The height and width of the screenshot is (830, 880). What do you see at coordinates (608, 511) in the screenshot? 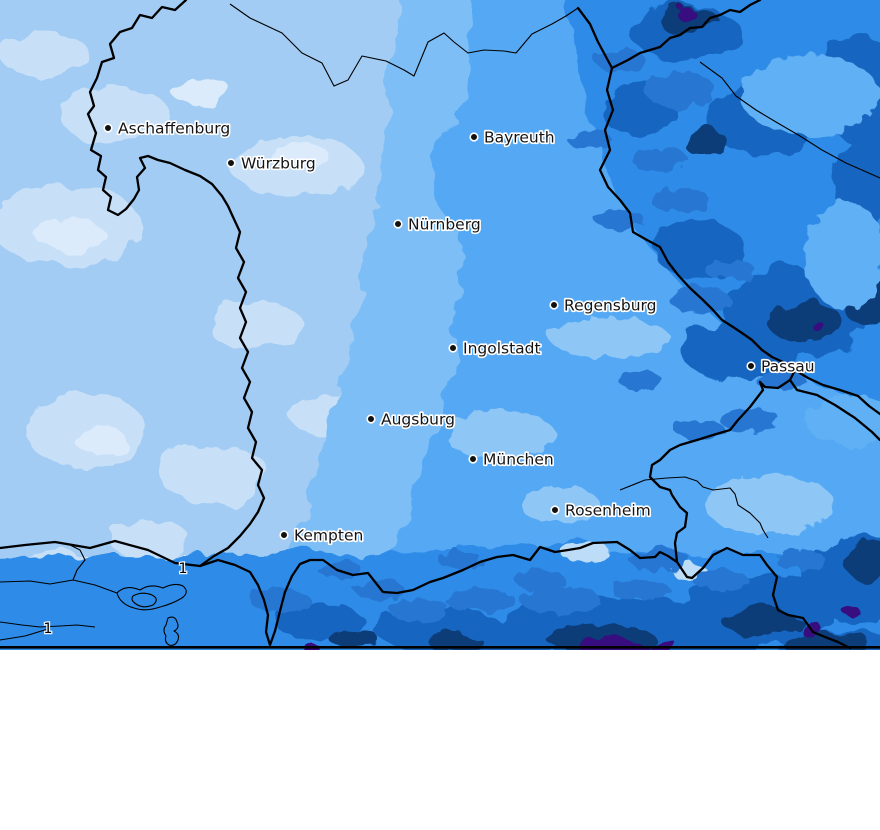
I see `city-label: Rosenheim` at bounding box center [608, 511].